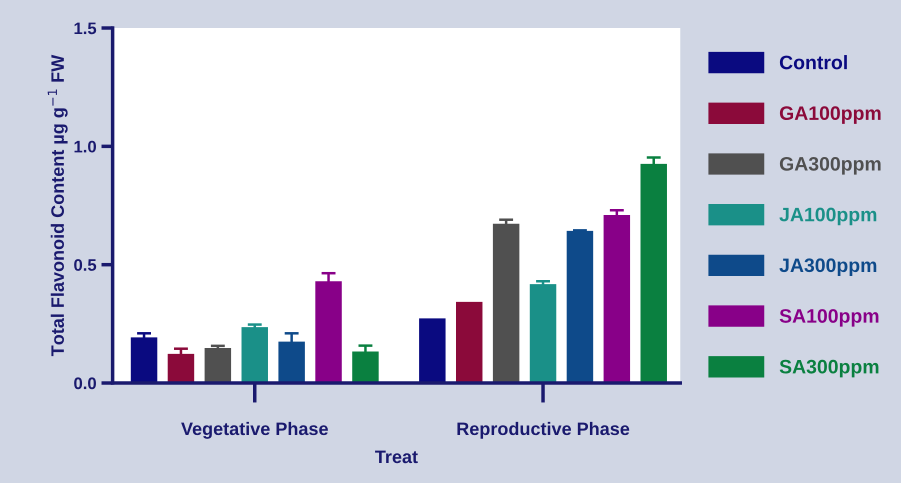  What do you see at coordinates (829, 369) in the screenshot?
I see `legend-label: SA300ppm` at bounding box center [829, 369].